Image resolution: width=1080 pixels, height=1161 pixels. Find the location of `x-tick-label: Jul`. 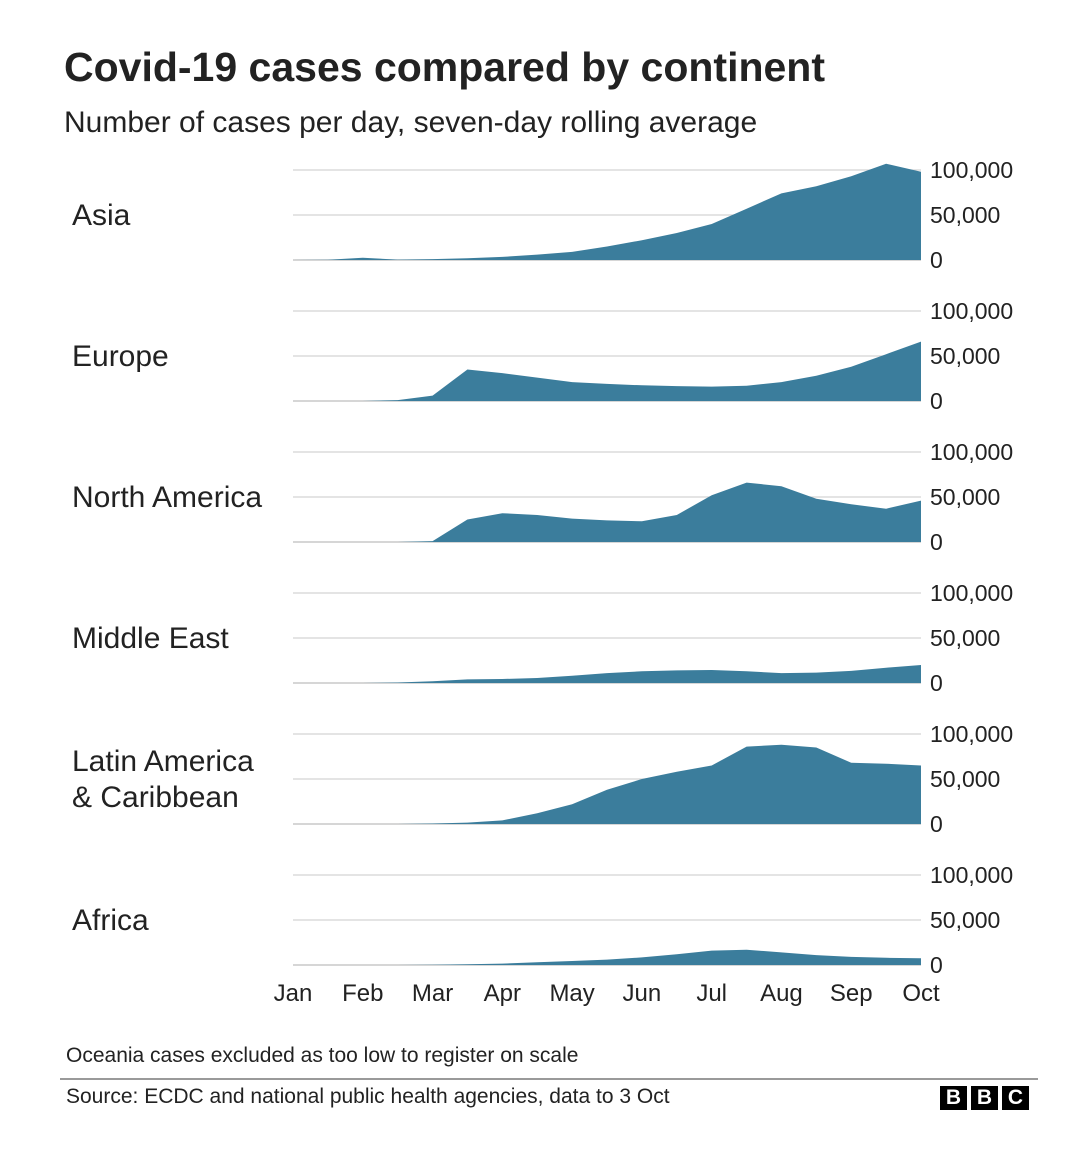

x-tick-label: Jul is located at coordinates (711, 993).